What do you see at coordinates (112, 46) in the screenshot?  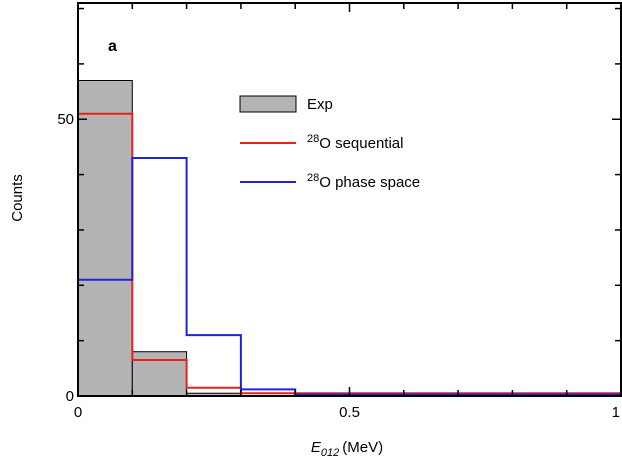 I see `panel-label: a` at bounding box center [112, 46].